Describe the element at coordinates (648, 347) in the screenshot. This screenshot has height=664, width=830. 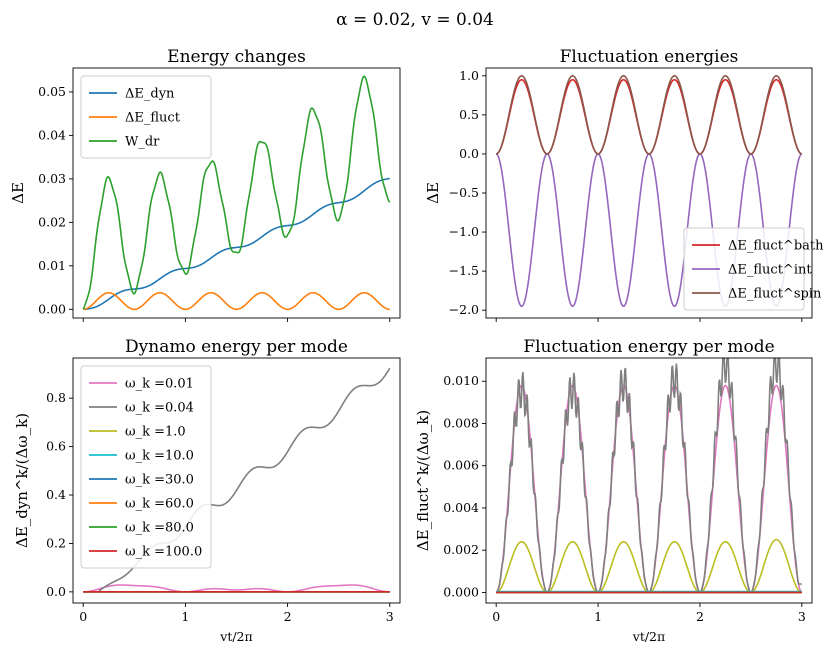
I see `panel-title: Fluctuation energy per mode` at that location.